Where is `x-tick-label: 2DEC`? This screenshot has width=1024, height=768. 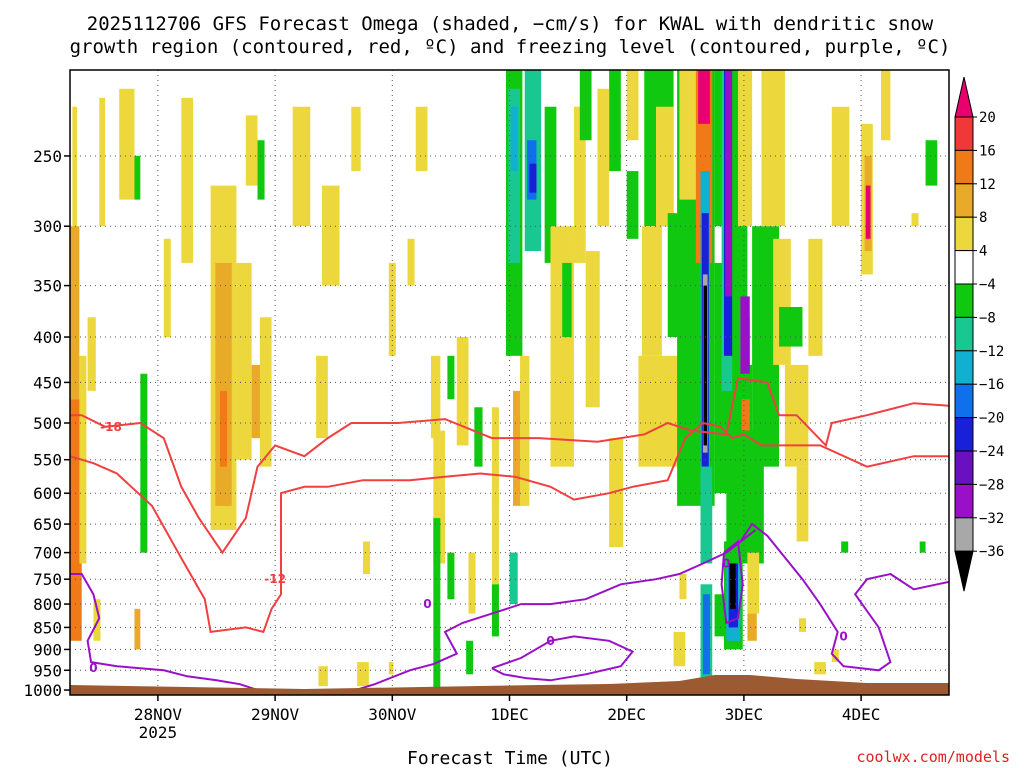
x-tick-label: 2DEC is located at coordinates (626, 714).